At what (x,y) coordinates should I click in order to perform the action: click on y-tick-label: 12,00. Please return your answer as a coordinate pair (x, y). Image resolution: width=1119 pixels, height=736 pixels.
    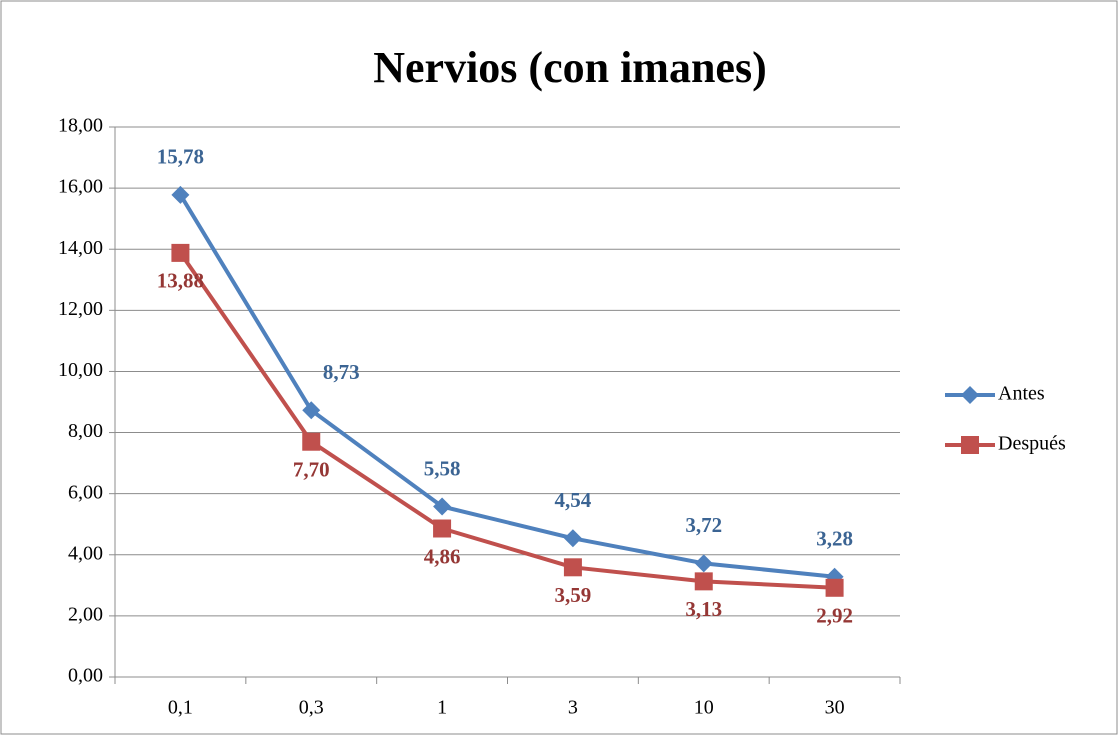
    Looking at the image, I should click on (80, 309).